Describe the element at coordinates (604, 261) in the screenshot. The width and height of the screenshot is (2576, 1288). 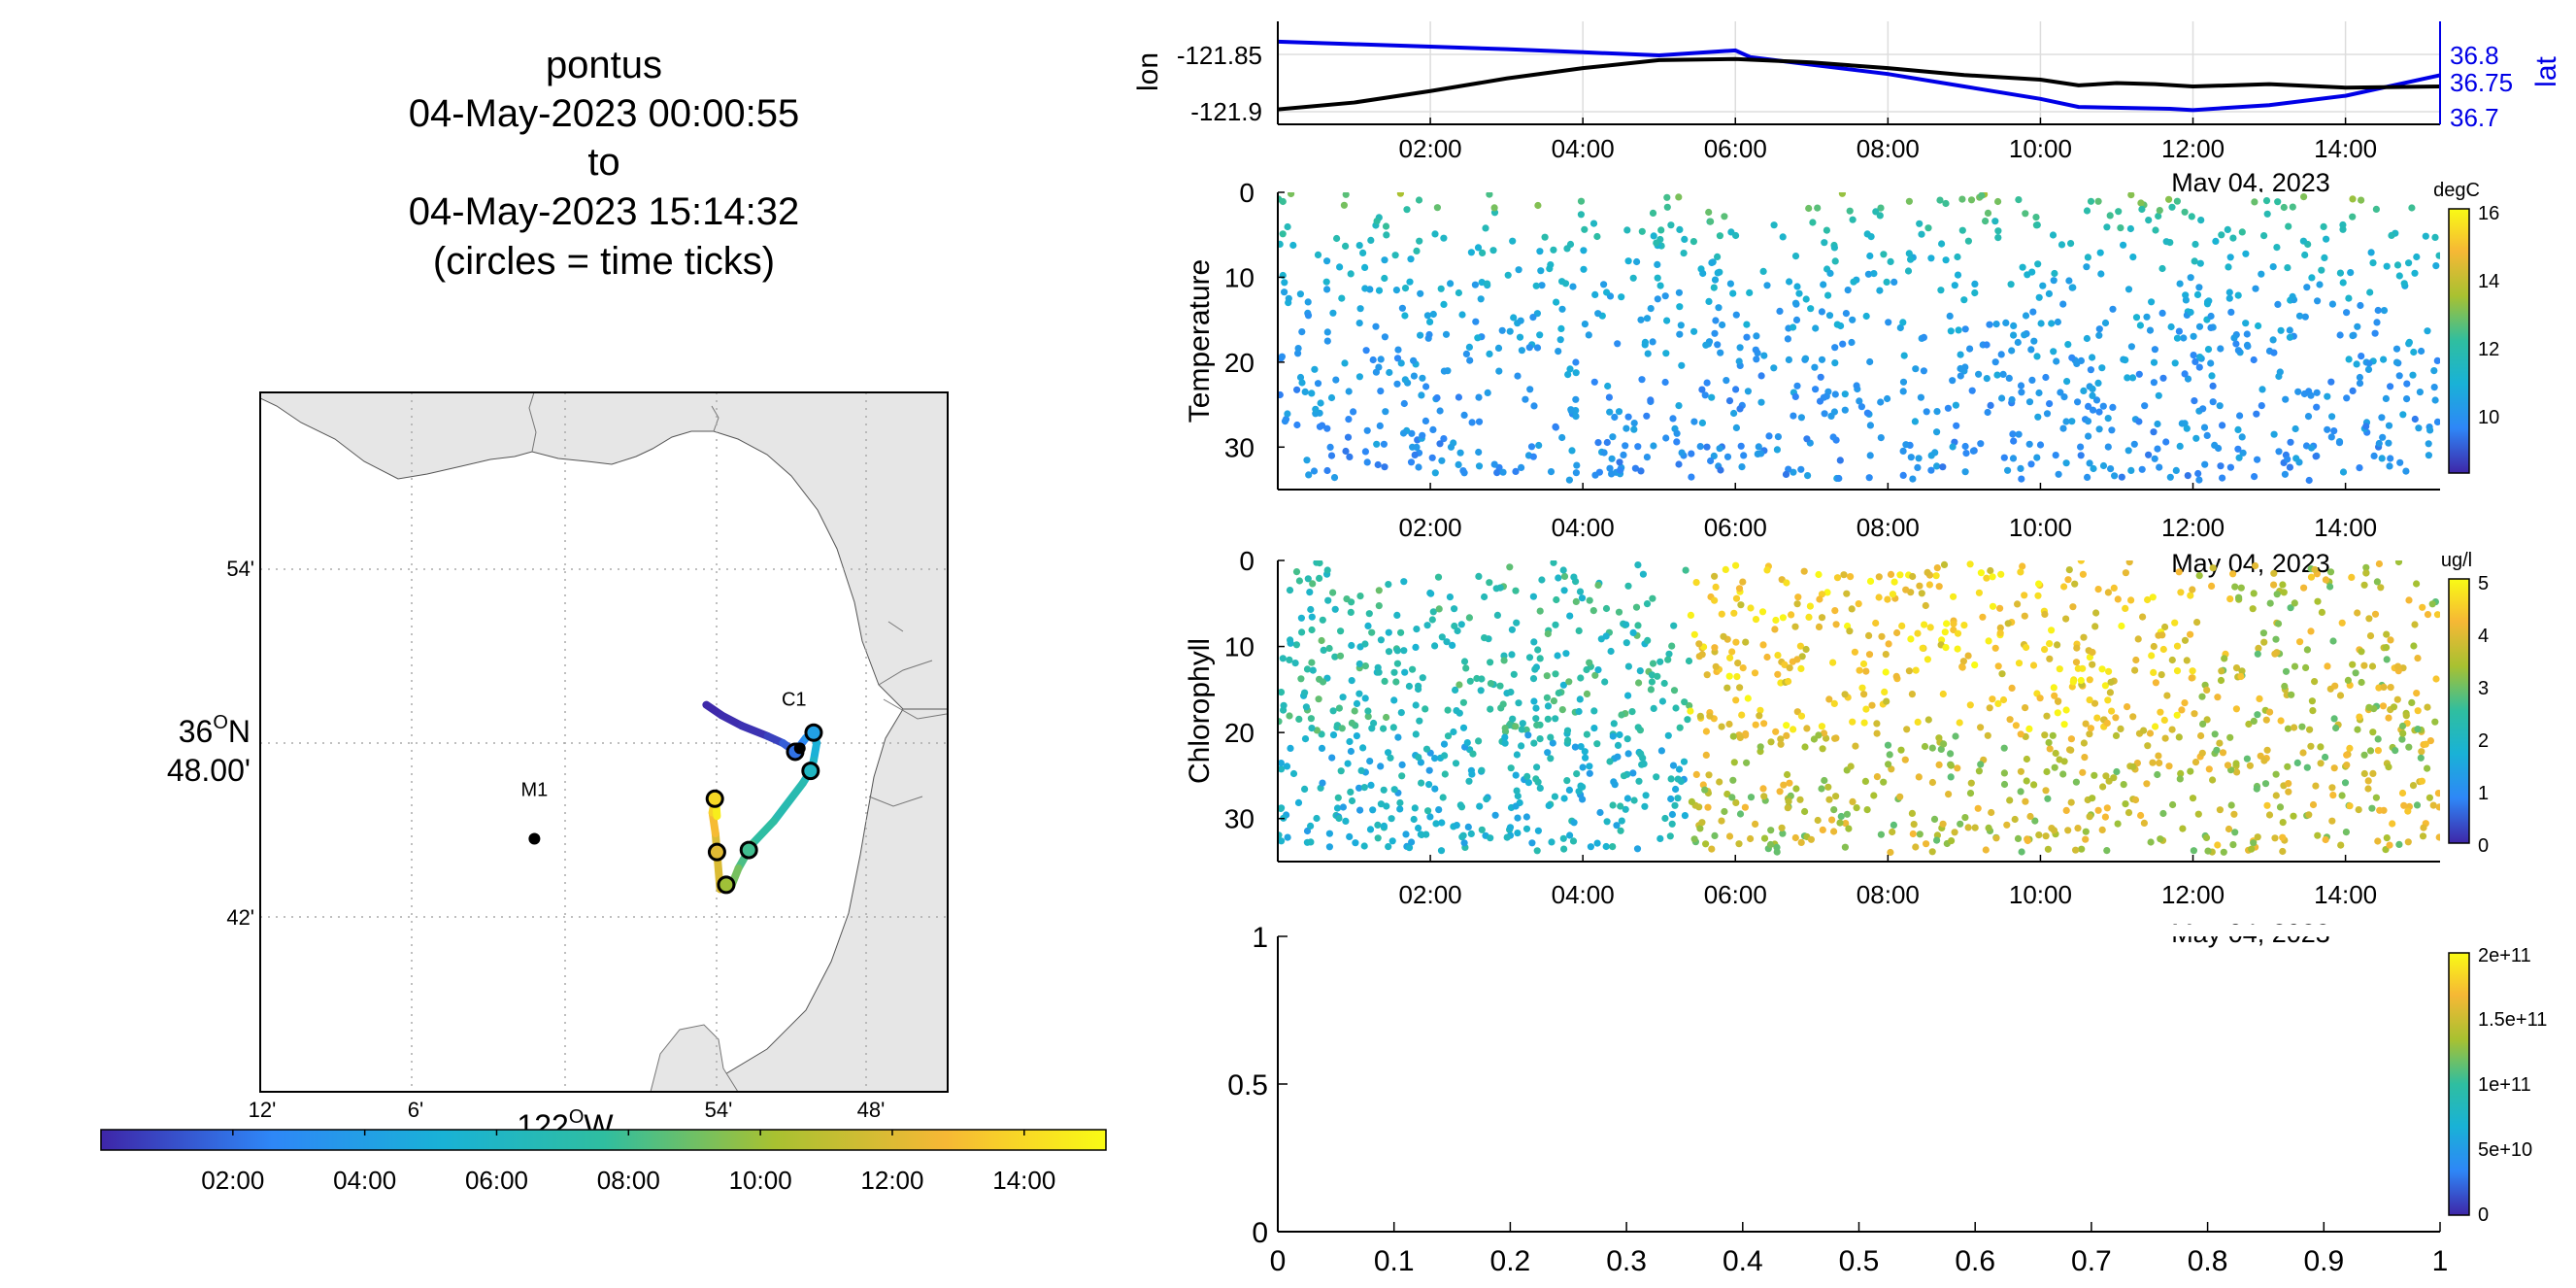
I see `title-line-5: (circles = time ticks)` at that location.